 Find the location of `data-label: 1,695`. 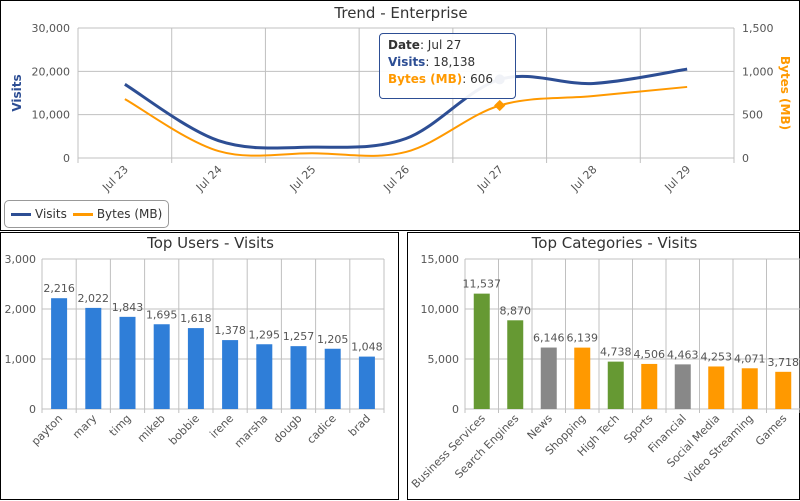

data-label: 1,695 is located at coordinates (162, 314).